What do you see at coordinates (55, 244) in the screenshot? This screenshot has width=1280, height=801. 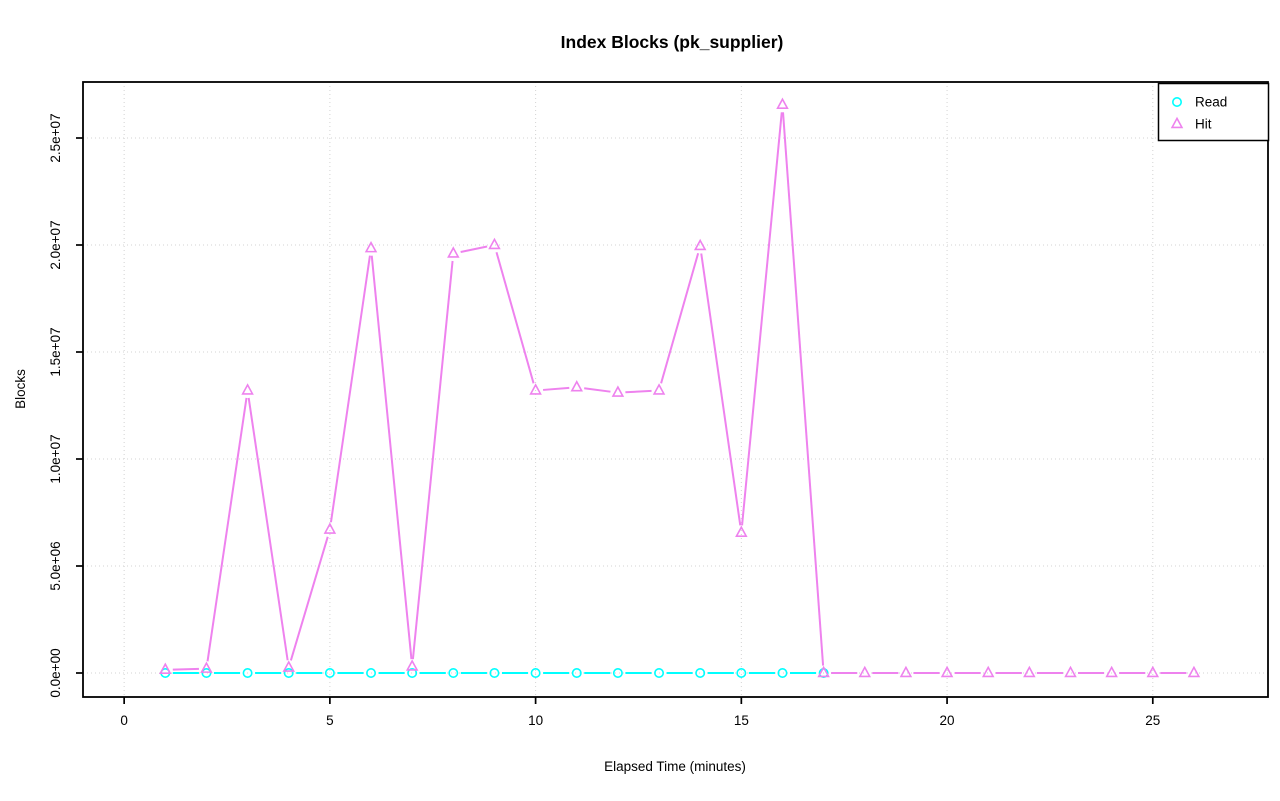 I see `y-tick-label: 2.0e+07` at bounding box center [55, 244].